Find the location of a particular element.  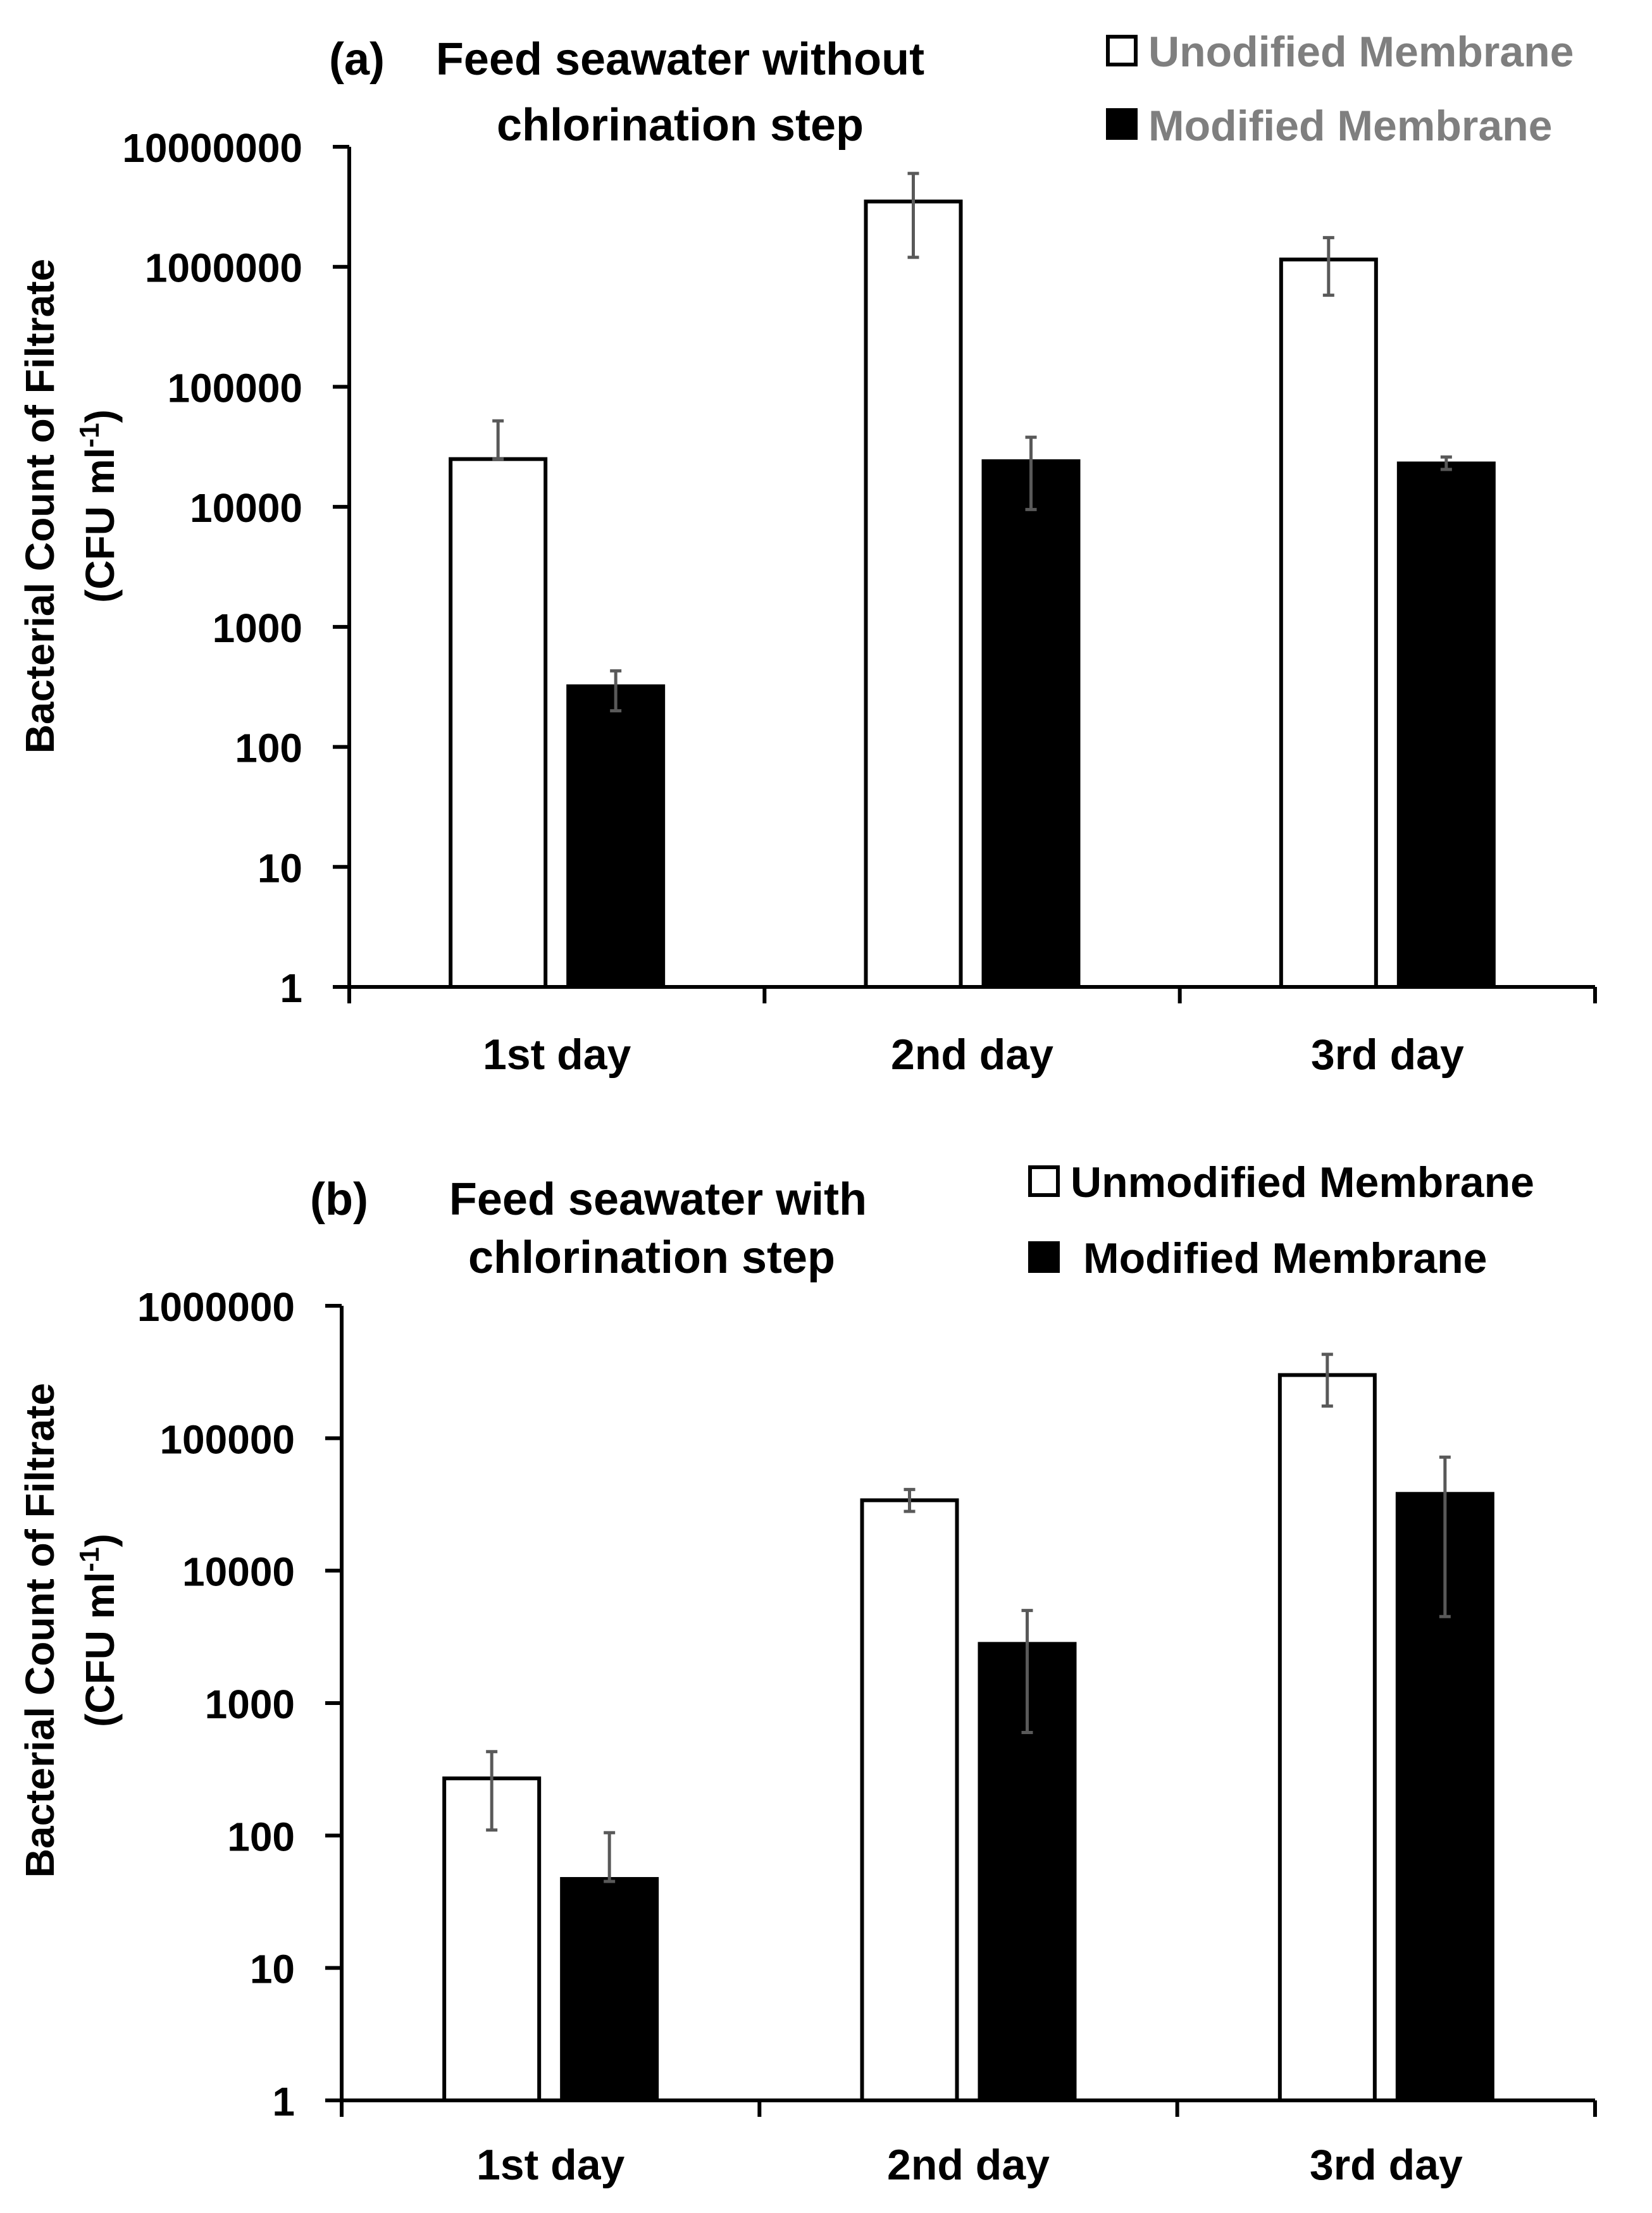

panel-a-y-axis-label: Bacterial Count of Filtrate is located at coordinates (40, 506).